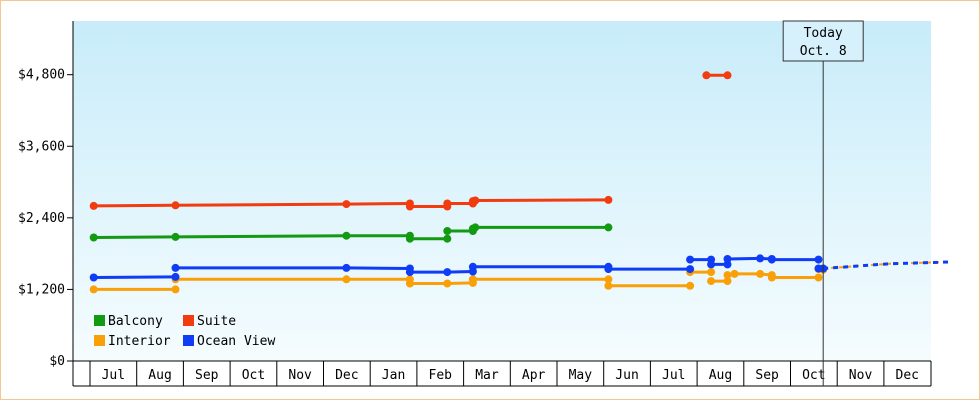 The width and height of the screenshot is (980, 401). What do you see at coordinates (534, 375) in the screenshot?
I see `x-month-label: Apr` at bounding box center [534, 375].